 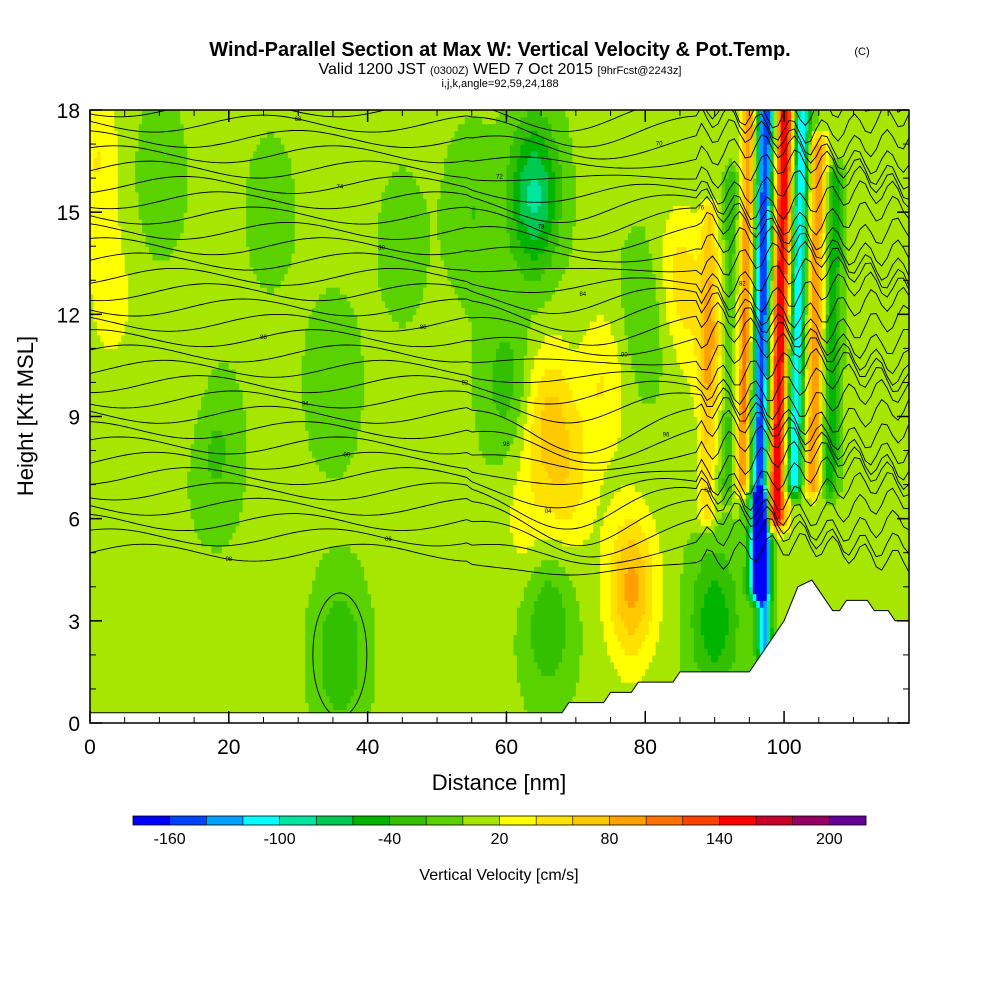 What do you see at coordinates (506, 747) in the screenshot?
I see `x-tick-label: 60` at bounding box center [506, 747].